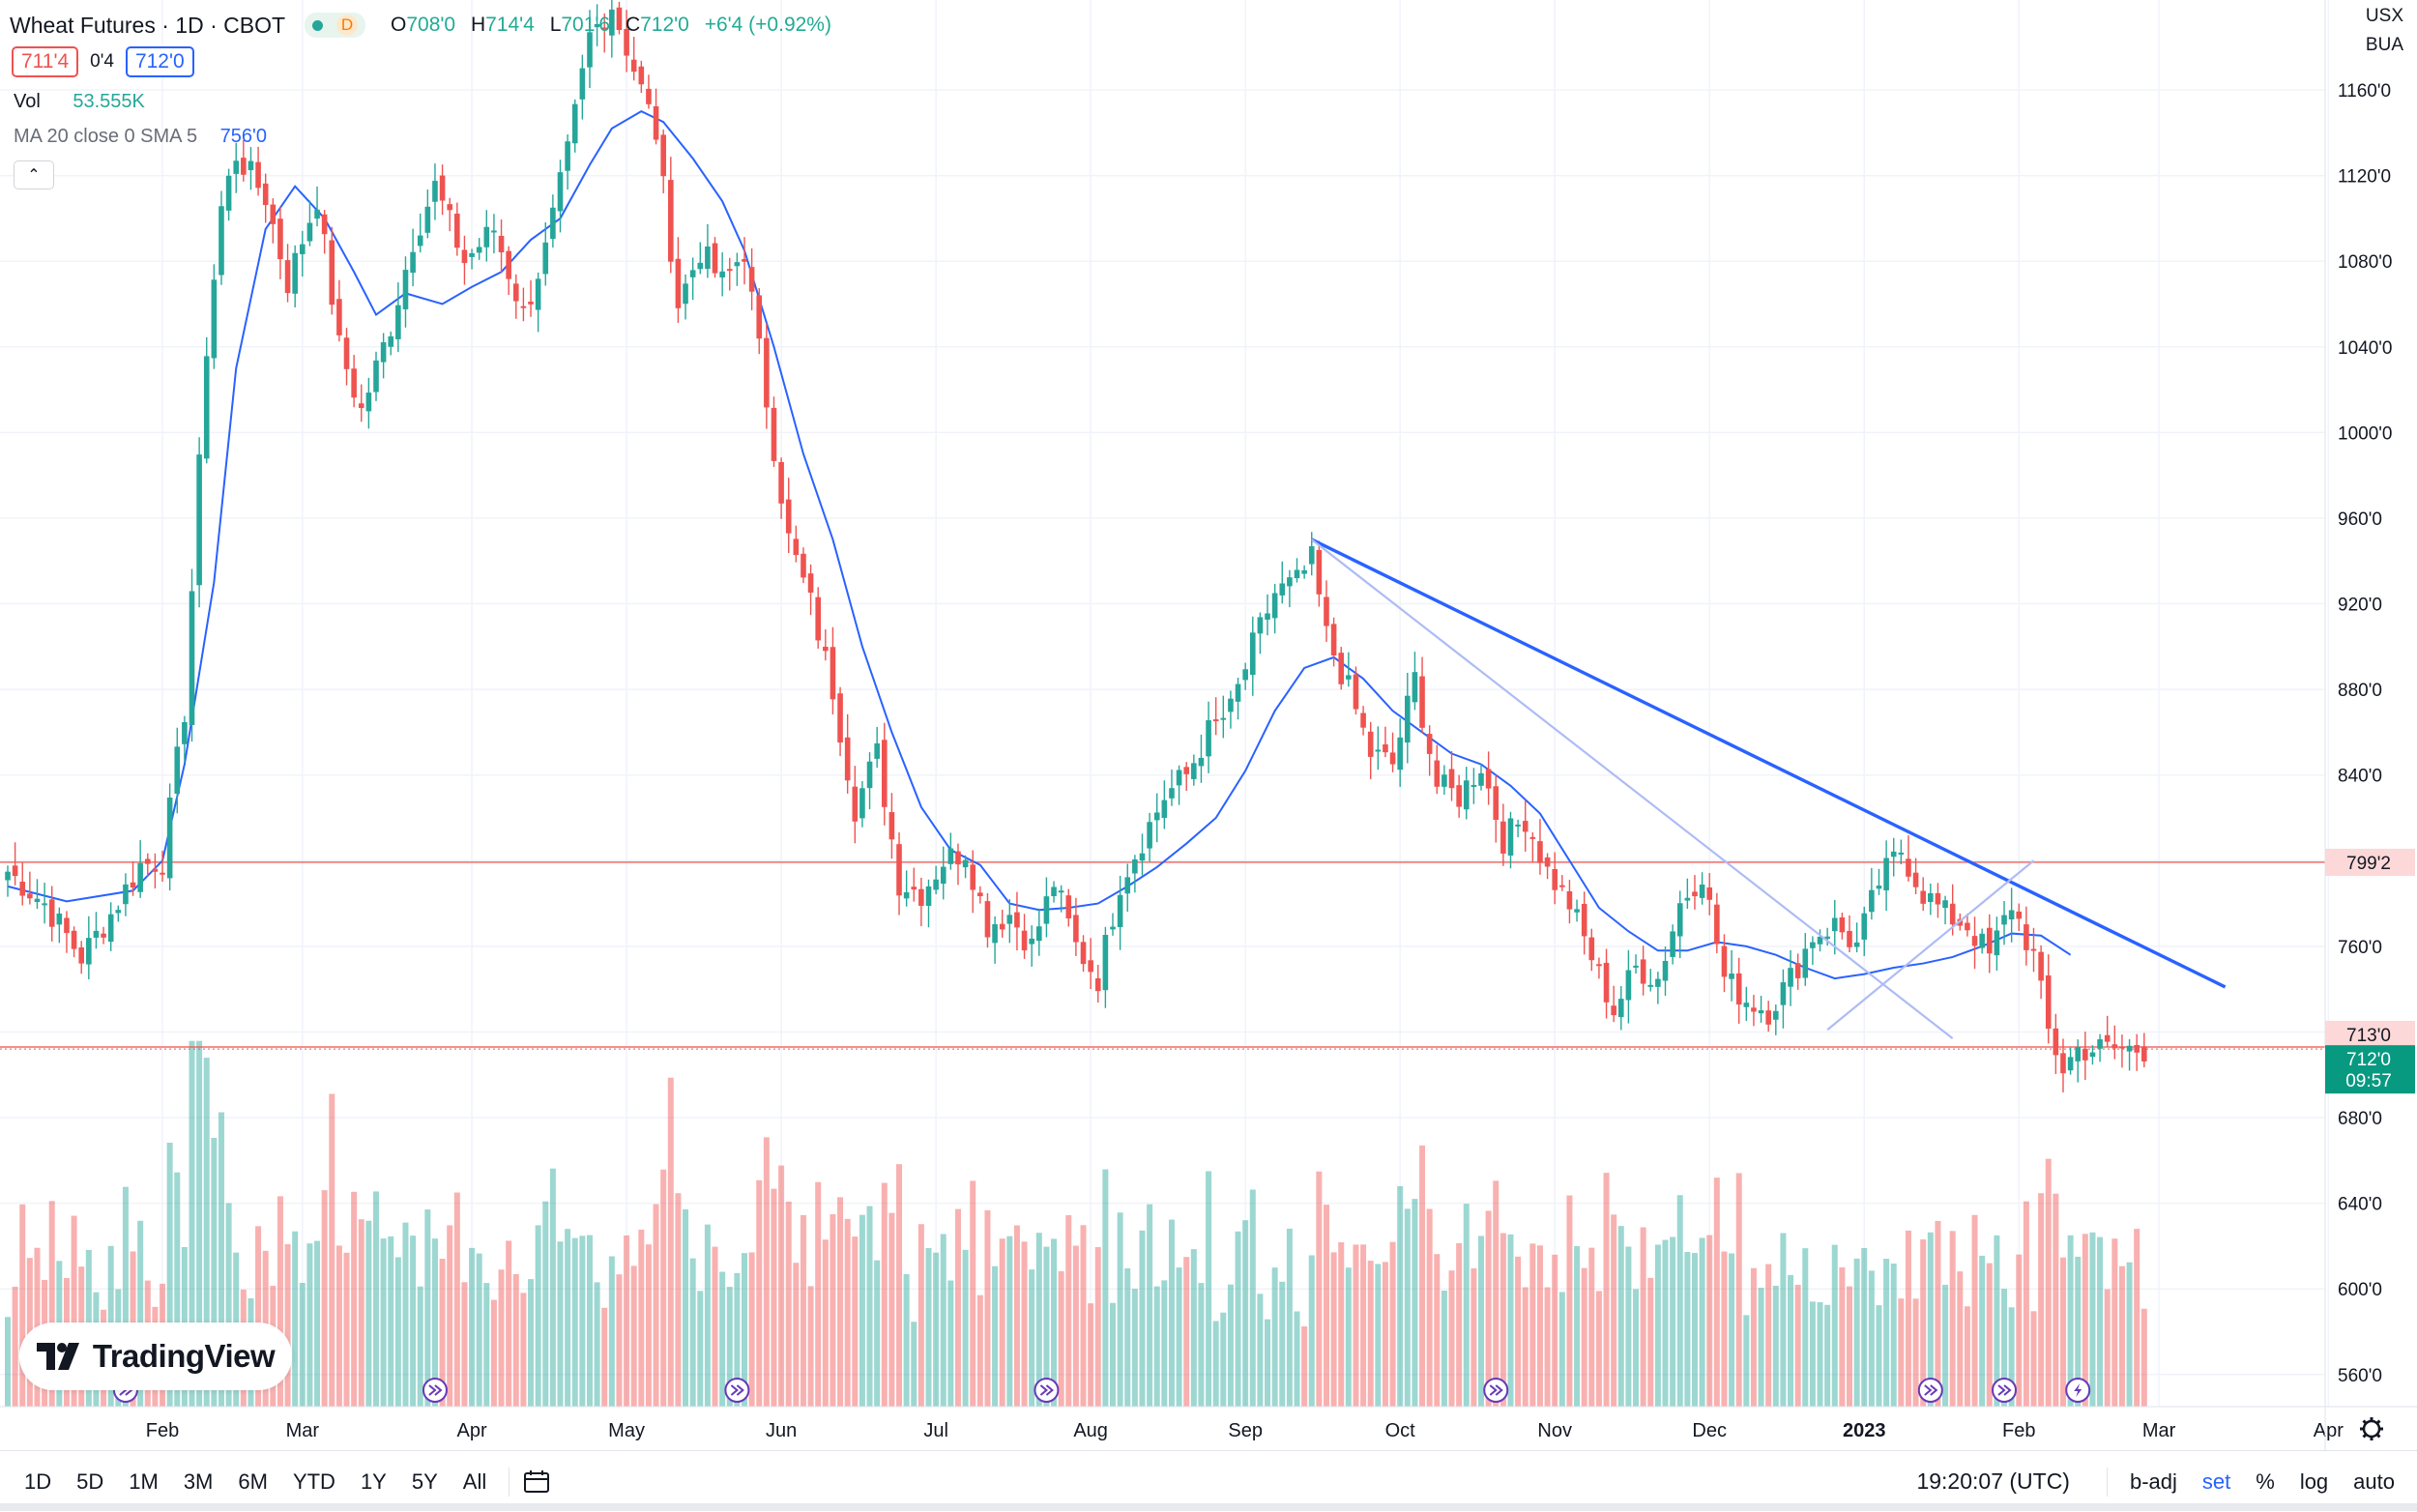 This screenshot has width=2417, height=1512. What do you see at coordinates (335, 25) in the screenshot?
I see `market-status: D` at bounding box center [335, 25].